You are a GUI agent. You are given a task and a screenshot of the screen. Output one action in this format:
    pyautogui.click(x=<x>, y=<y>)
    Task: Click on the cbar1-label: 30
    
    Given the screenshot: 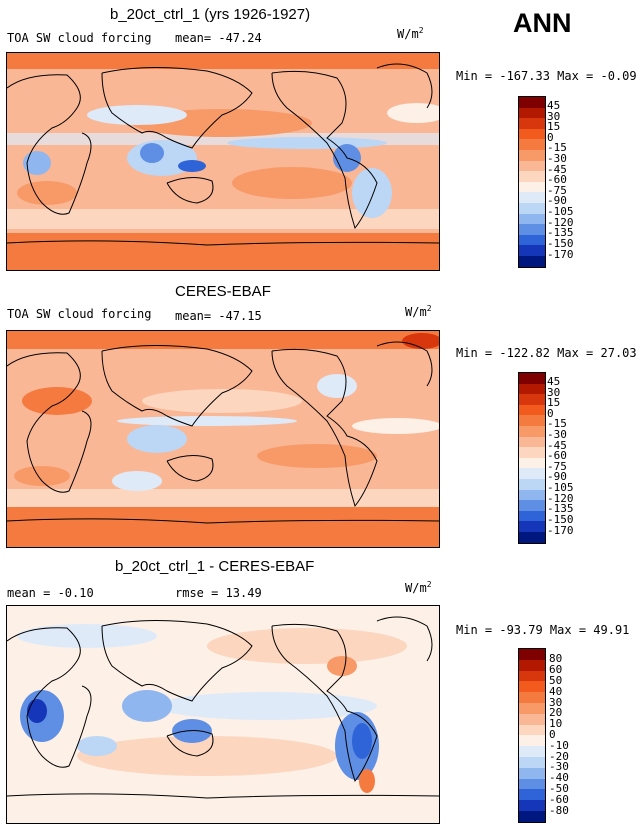 What is the action you would take?
    pyautogui.click(x=554, y=116)
    